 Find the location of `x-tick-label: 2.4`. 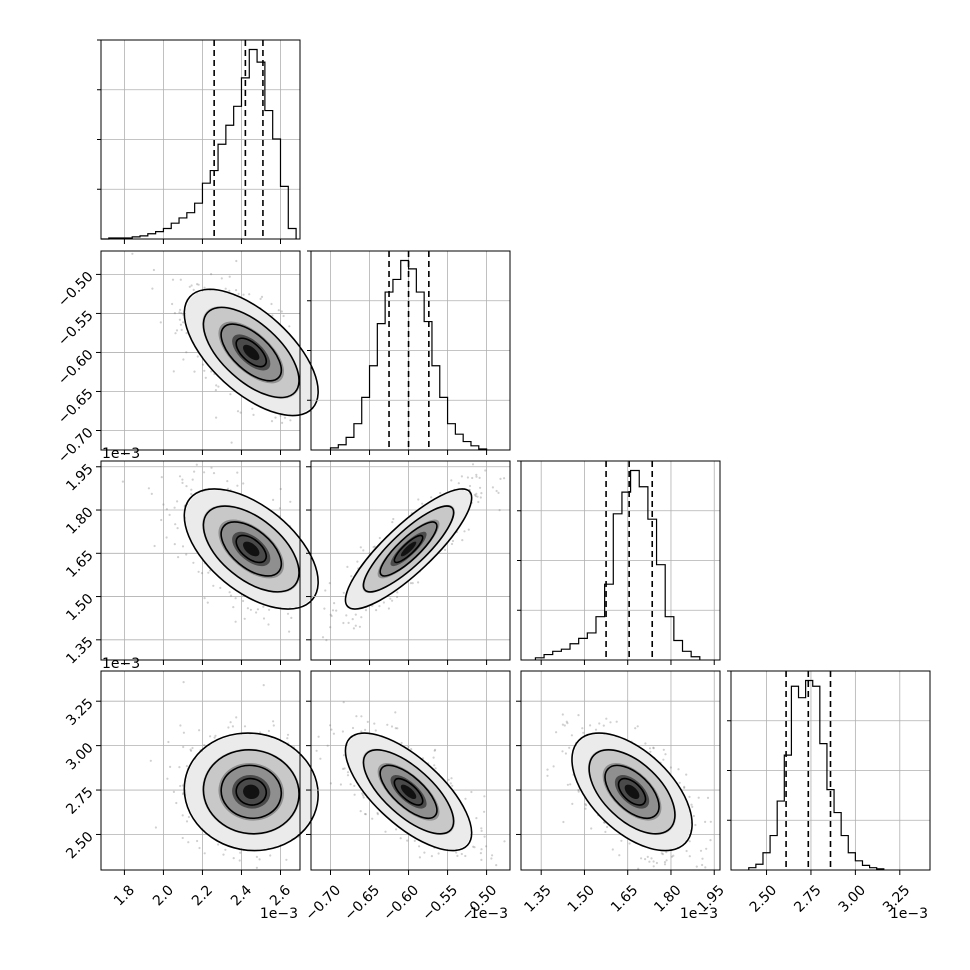

x-tick-label: 2.4 is located at coordinates (241, 895).